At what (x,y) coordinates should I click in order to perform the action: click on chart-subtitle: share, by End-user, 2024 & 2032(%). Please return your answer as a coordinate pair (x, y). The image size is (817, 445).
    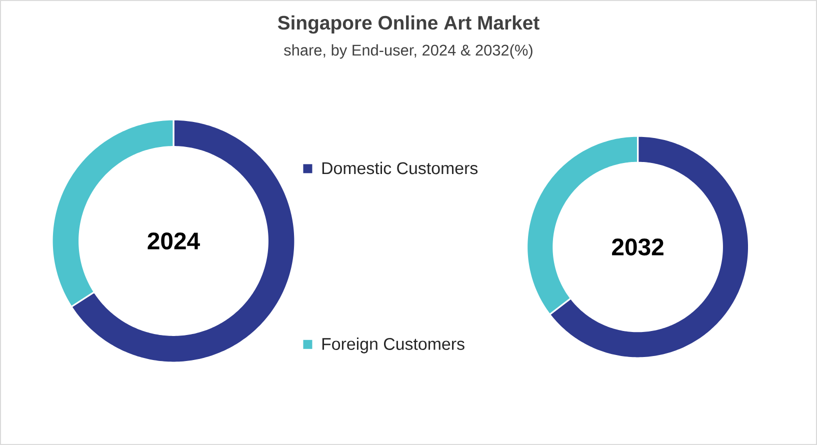
    Looking at the image, I should click on (408, 51).